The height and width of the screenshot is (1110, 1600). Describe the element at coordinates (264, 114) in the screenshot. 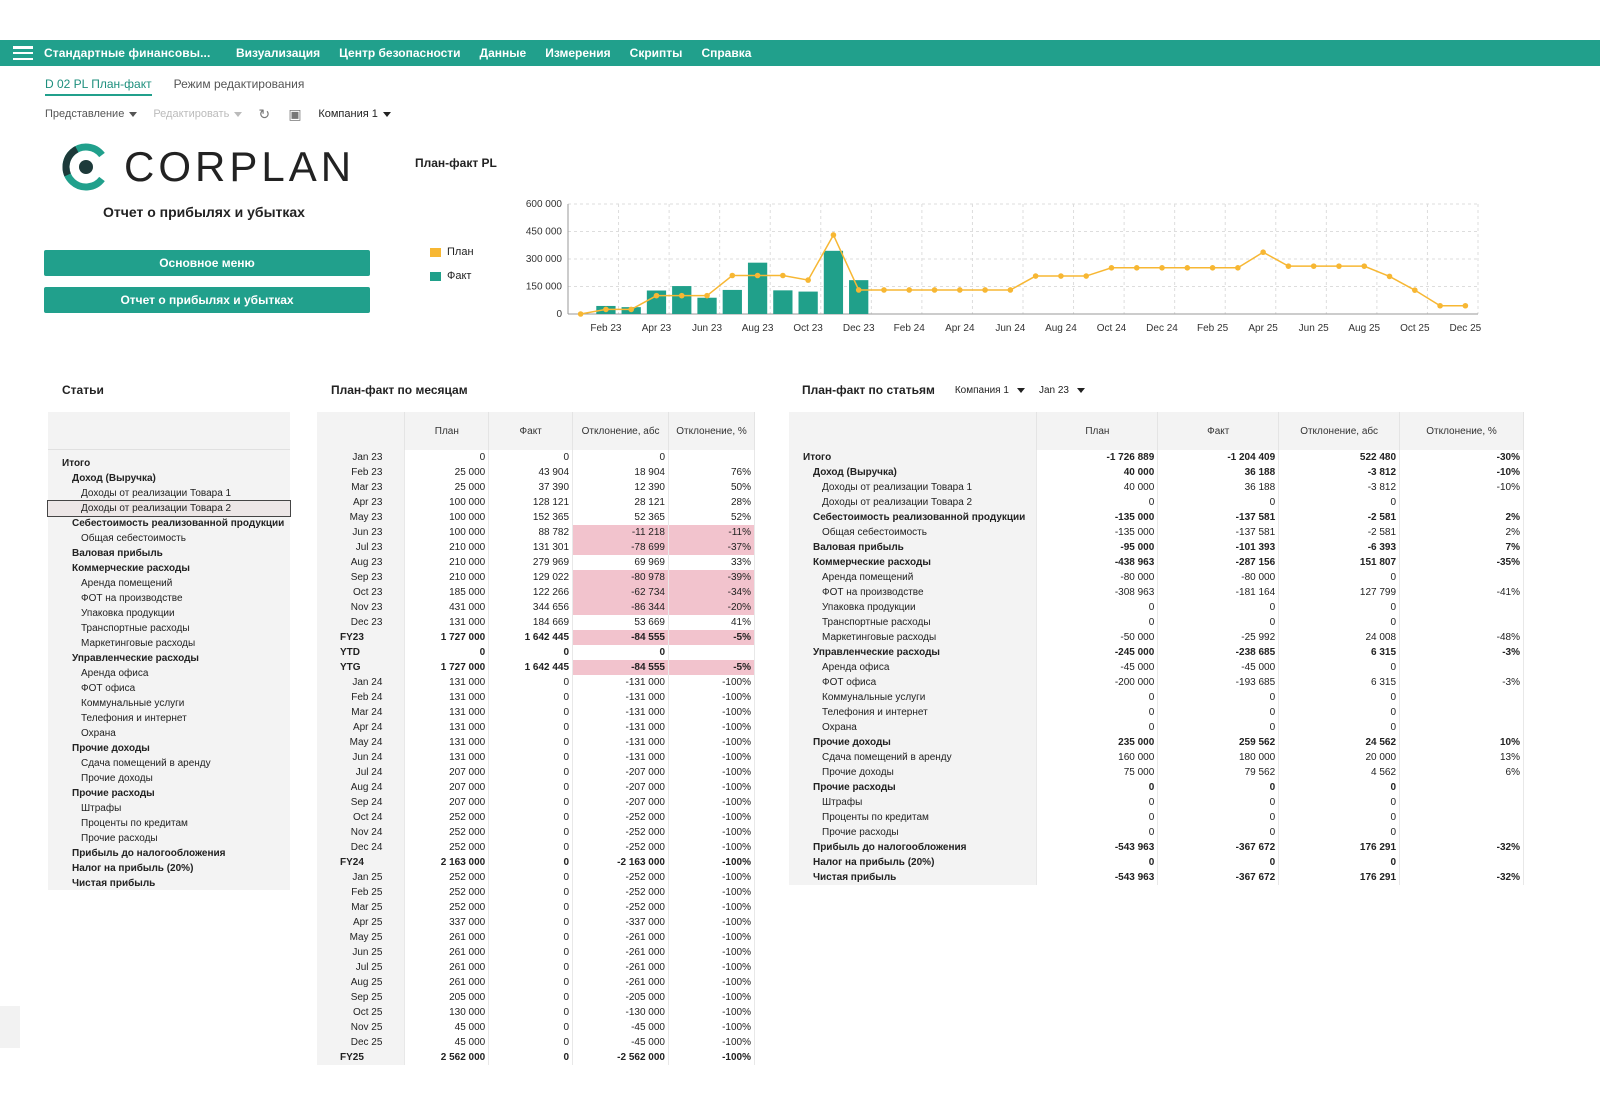

I see `refresh-icon: ↻` at that location.